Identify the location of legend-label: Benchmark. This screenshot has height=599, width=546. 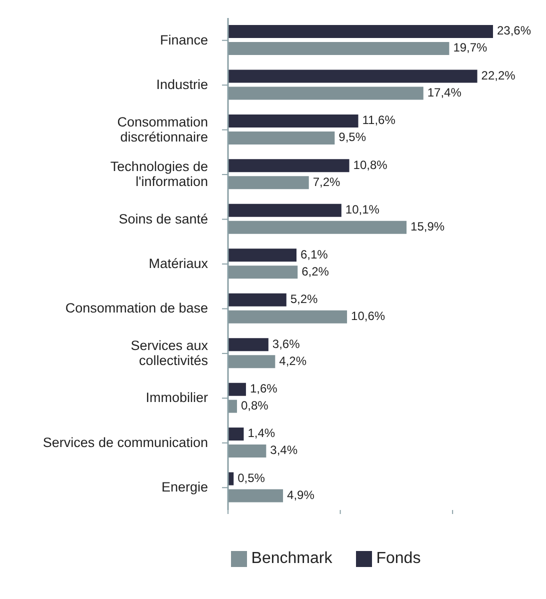
(291, 558).